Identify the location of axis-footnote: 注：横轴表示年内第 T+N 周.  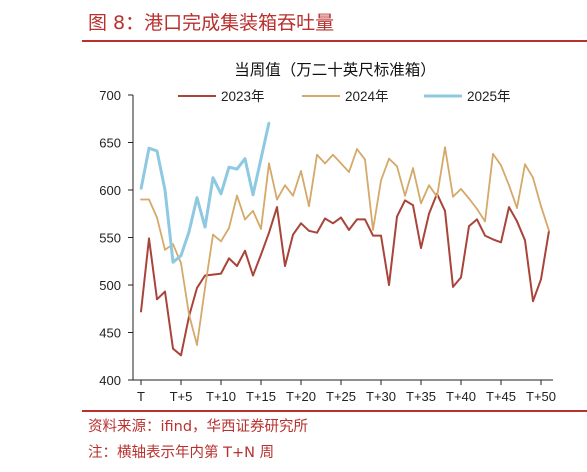
(181, 453).